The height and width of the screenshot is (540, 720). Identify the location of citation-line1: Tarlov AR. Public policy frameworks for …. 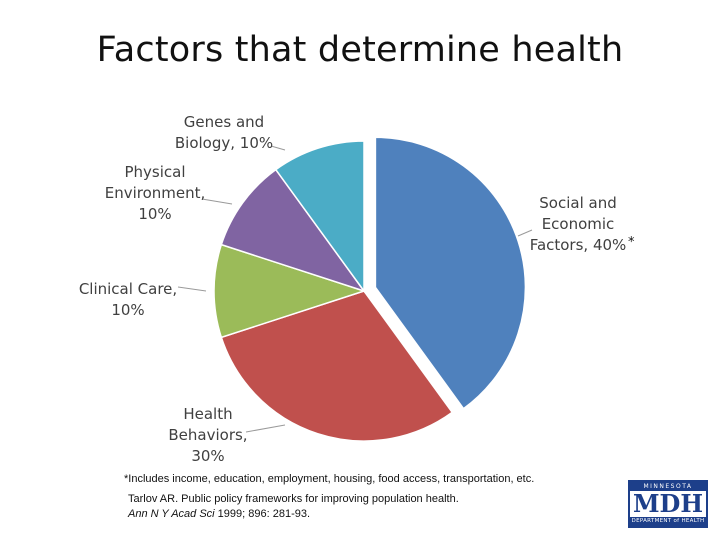
(293, 499).